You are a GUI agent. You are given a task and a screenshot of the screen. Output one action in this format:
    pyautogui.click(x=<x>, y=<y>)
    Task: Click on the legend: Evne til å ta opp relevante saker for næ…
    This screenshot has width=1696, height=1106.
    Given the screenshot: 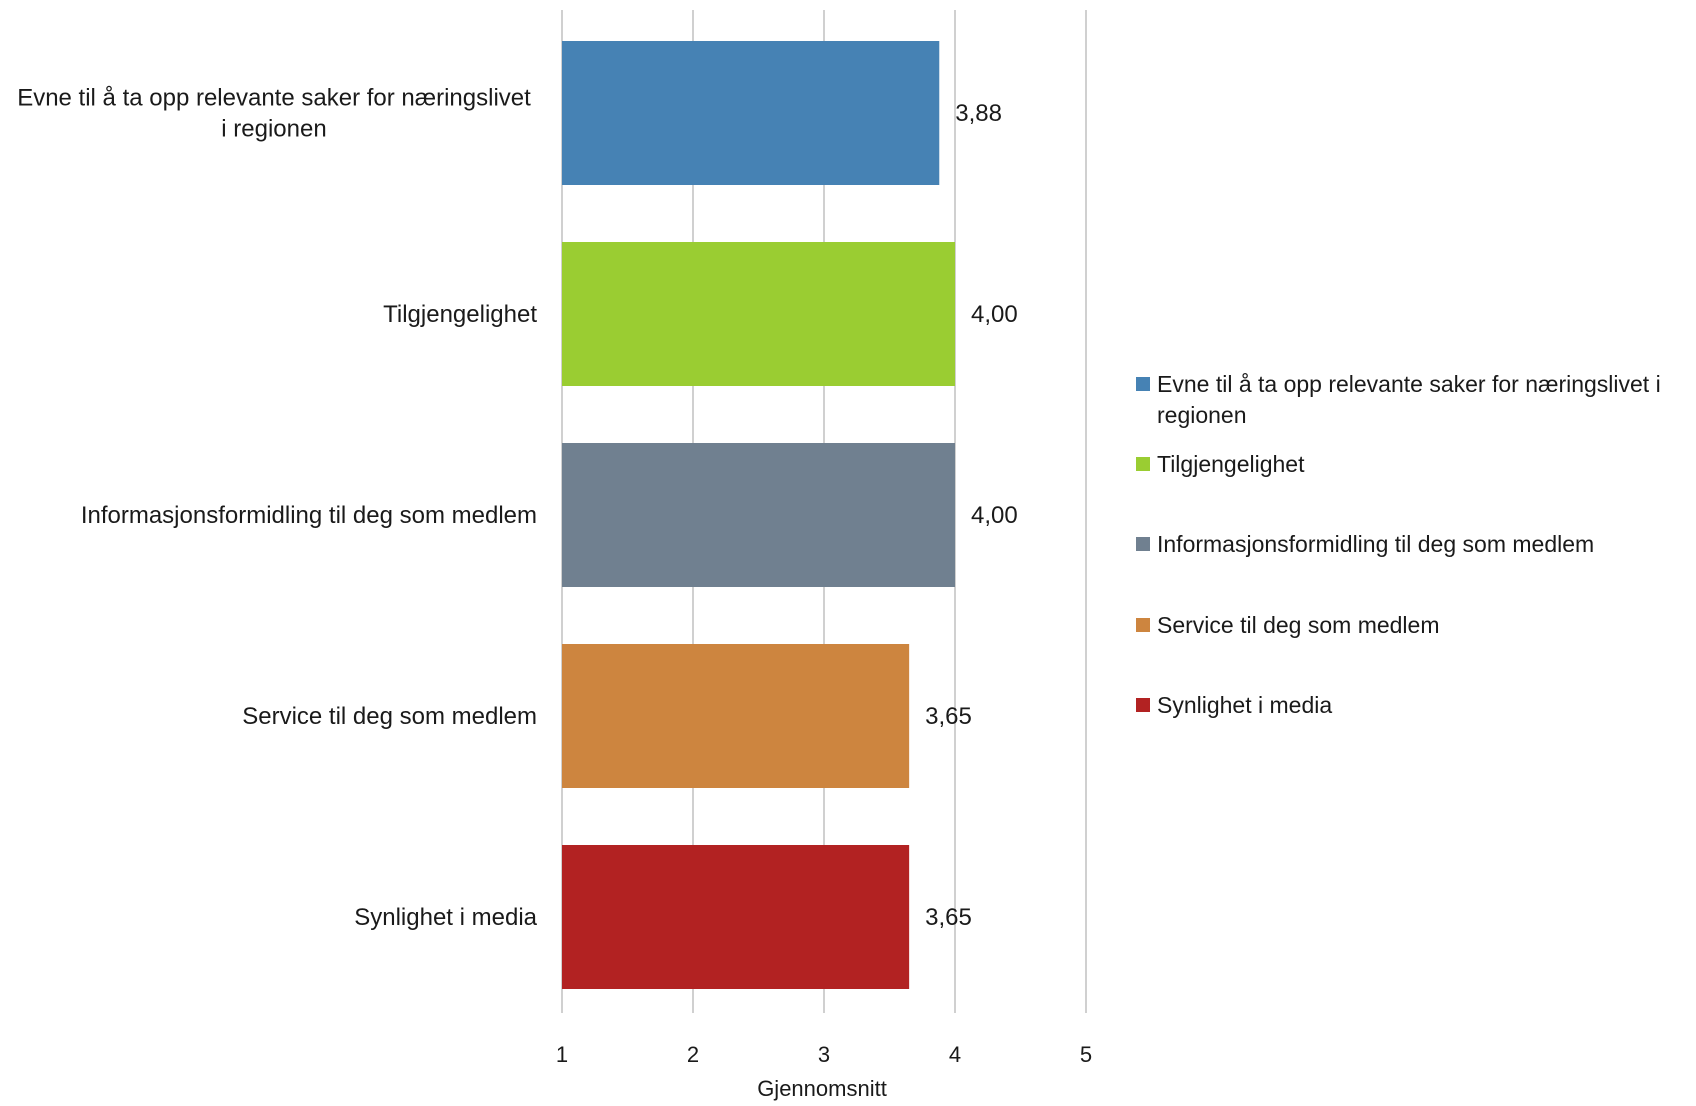 What is the action you would take?
    pyautogui.click(x=1398, y=544)
    